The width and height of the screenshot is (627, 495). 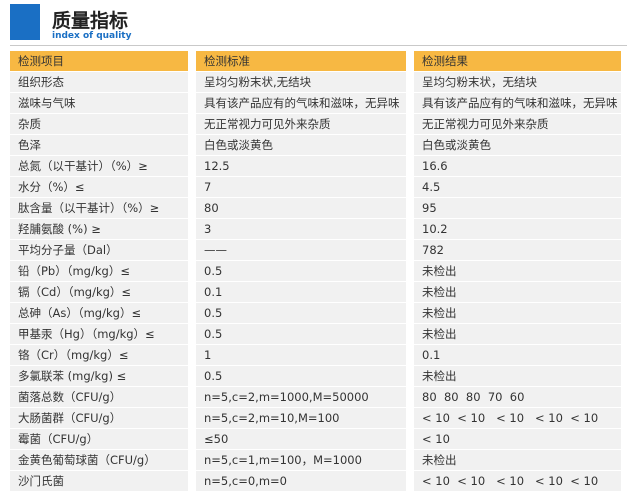 I want to click on title: 质量指标, so click(x=90, y=21).